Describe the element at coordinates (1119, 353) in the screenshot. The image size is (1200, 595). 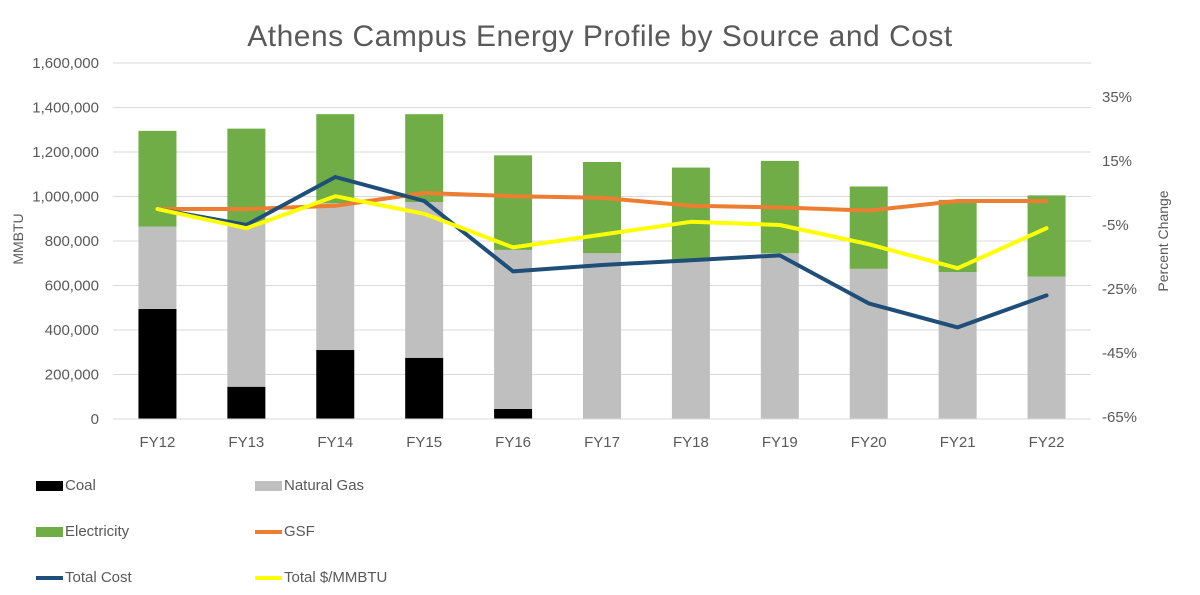
I see `right-tick: -45%` at that location.